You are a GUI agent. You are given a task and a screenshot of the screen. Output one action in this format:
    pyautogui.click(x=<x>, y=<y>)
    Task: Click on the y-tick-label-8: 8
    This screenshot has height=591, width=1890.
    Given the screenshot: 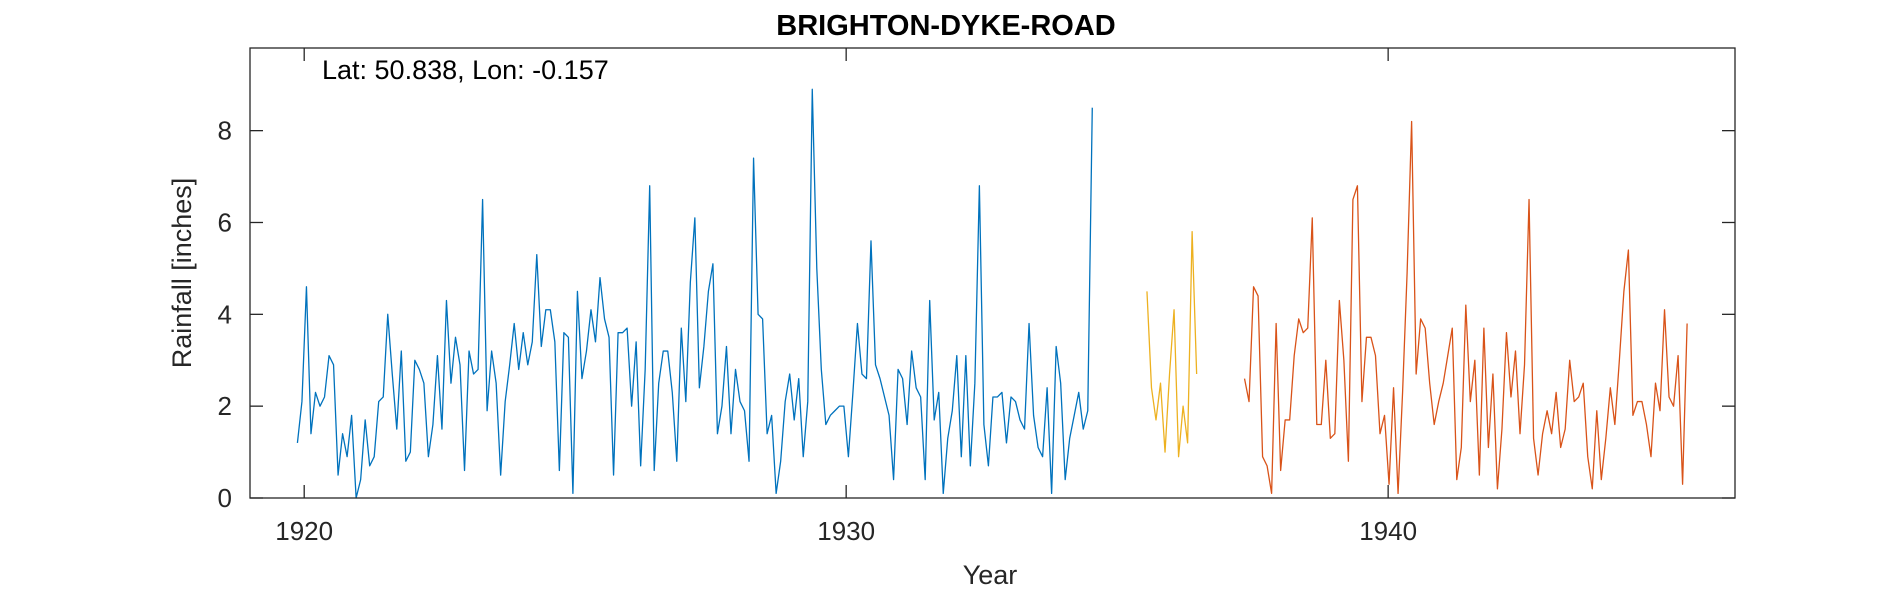 What is the action you would take?
    pyautogui.click(x=225, y=131)
    